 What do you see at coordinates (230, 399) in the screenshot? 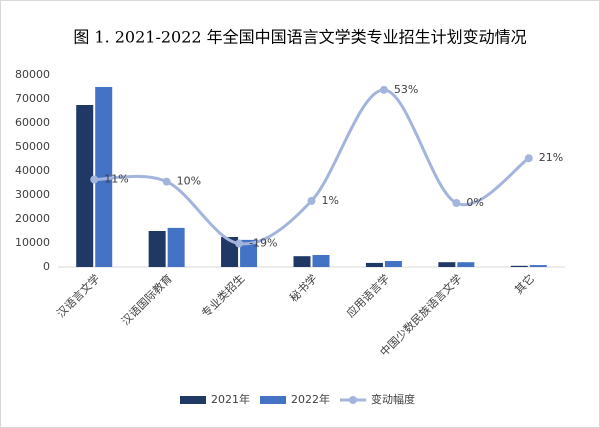
I see `legend-label: 2021年` at bounding box center [230, 399].